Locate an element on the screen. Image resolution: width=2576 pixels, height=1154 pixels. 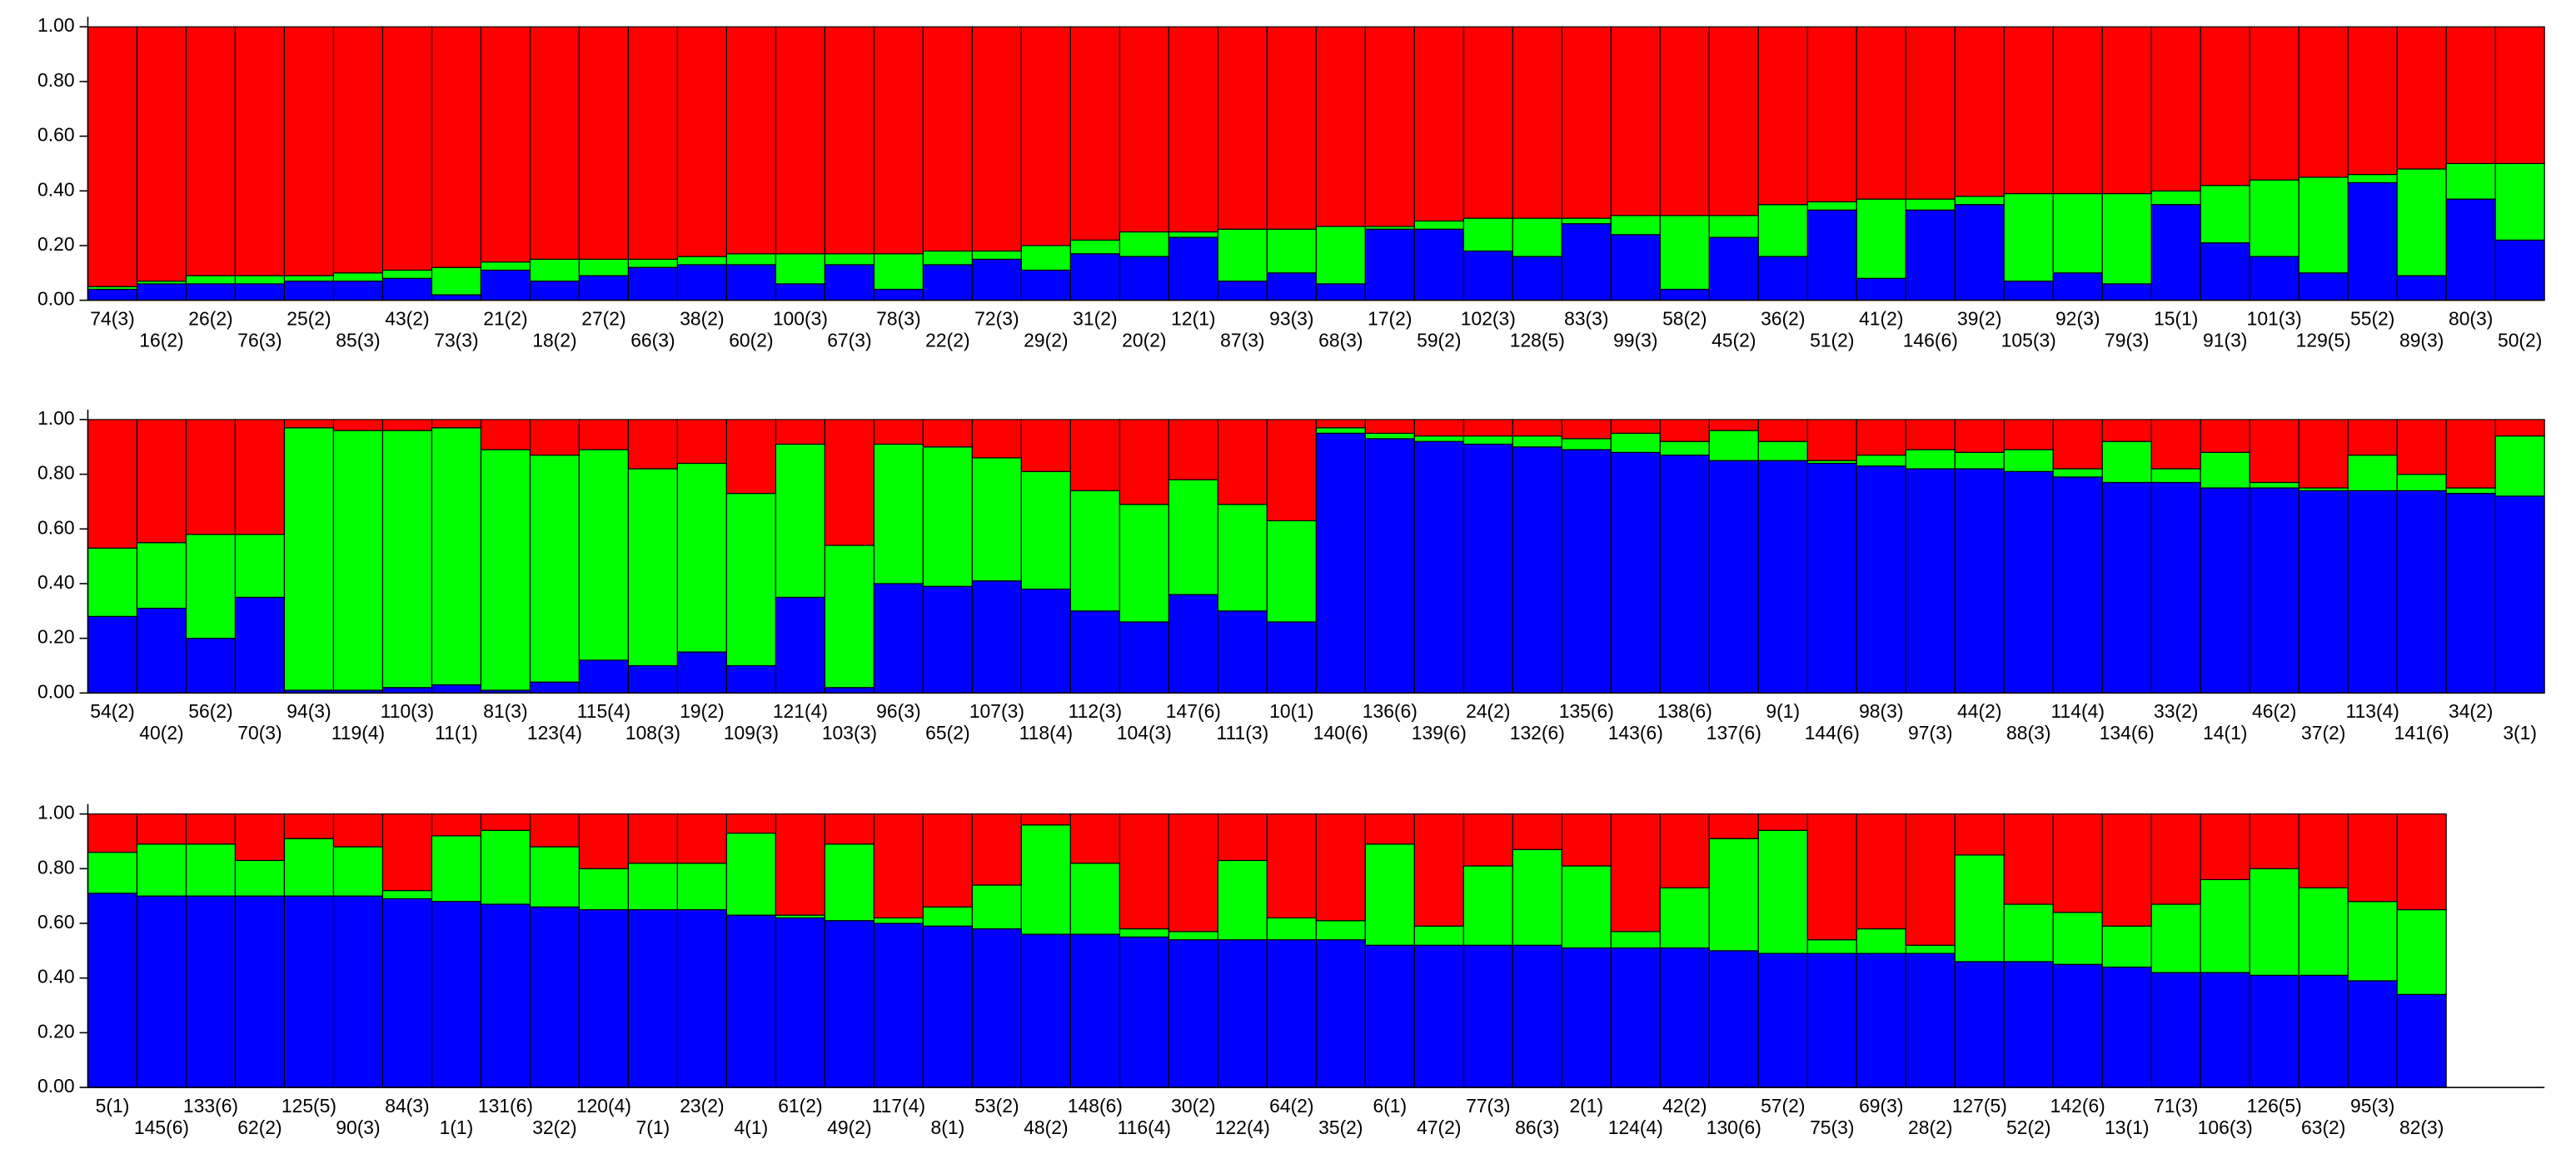
x-tick-label: 102(3) is located at coordinates (1488, 319).